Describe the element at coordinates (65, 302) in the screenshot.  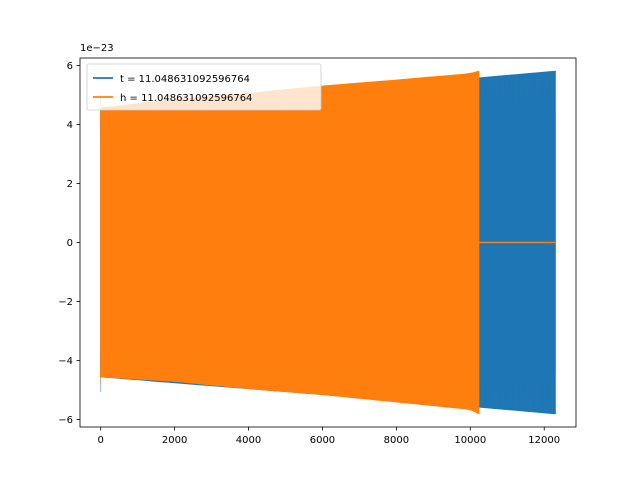
I see `y-tick-label: −2` at that location.